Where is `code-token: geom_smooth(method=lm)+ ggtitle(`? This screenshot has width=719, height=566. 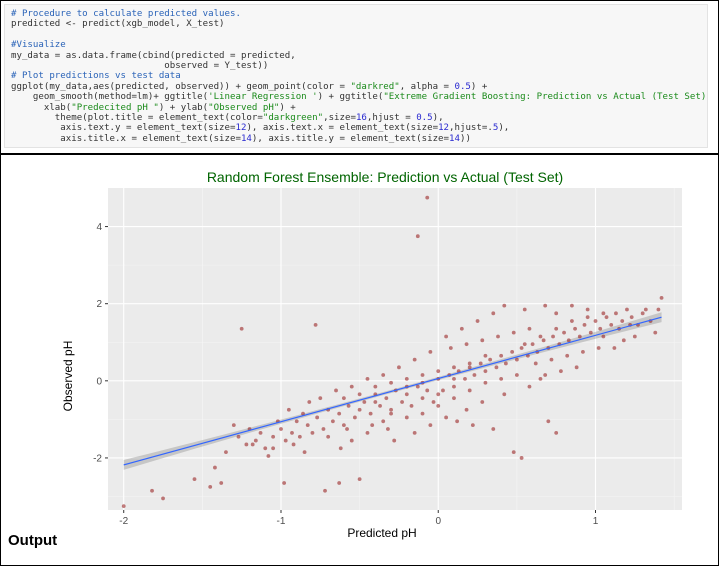
code-token: geom_smooth(method=lm)+ ggtitle( is located at coordinates (110, 97).